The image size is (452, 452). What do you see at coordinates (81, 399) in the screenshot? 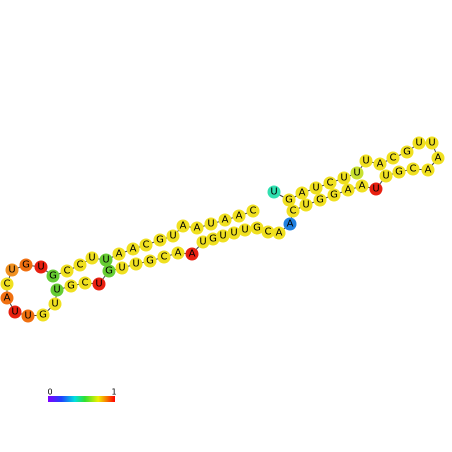
I see `color-scale` at bounding box center [81, 399].